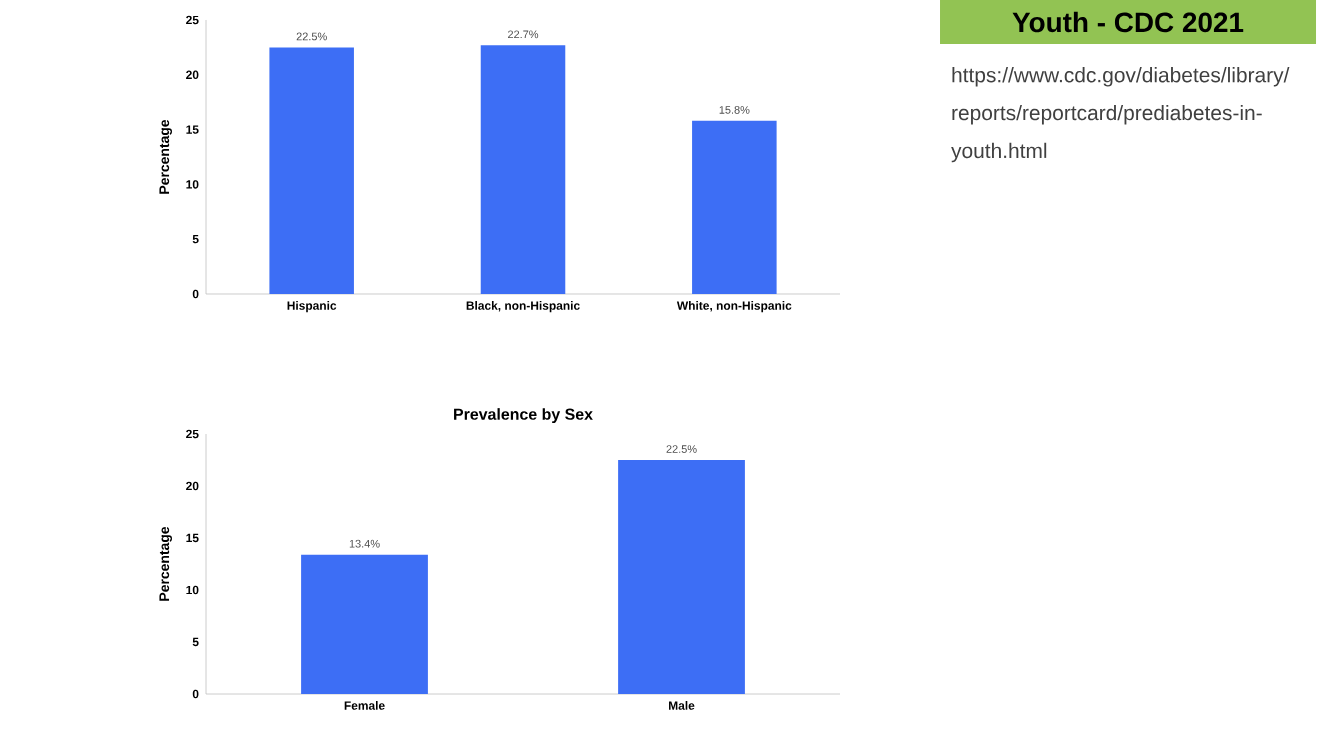 The height and width of the screenshot is (744, 1344). I want to click on text: https://www.cdc.gov/diabetes/library/reports/reportcard/prediabetes-in-youth.html, so click(1120, 115).